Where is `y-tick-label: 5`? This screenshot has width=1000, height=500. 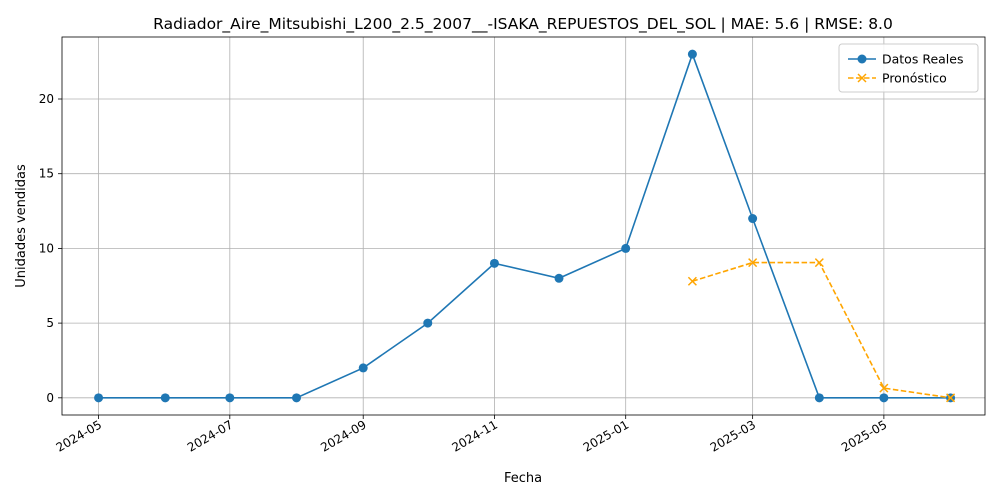
y-tick-label: 5 is located at coordinates (50, 323).